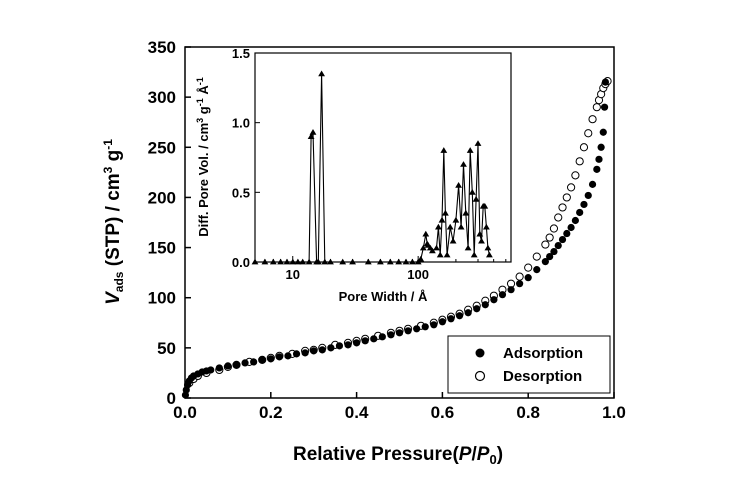  I want to click on y-tick-label: 150, so click(162, 248).